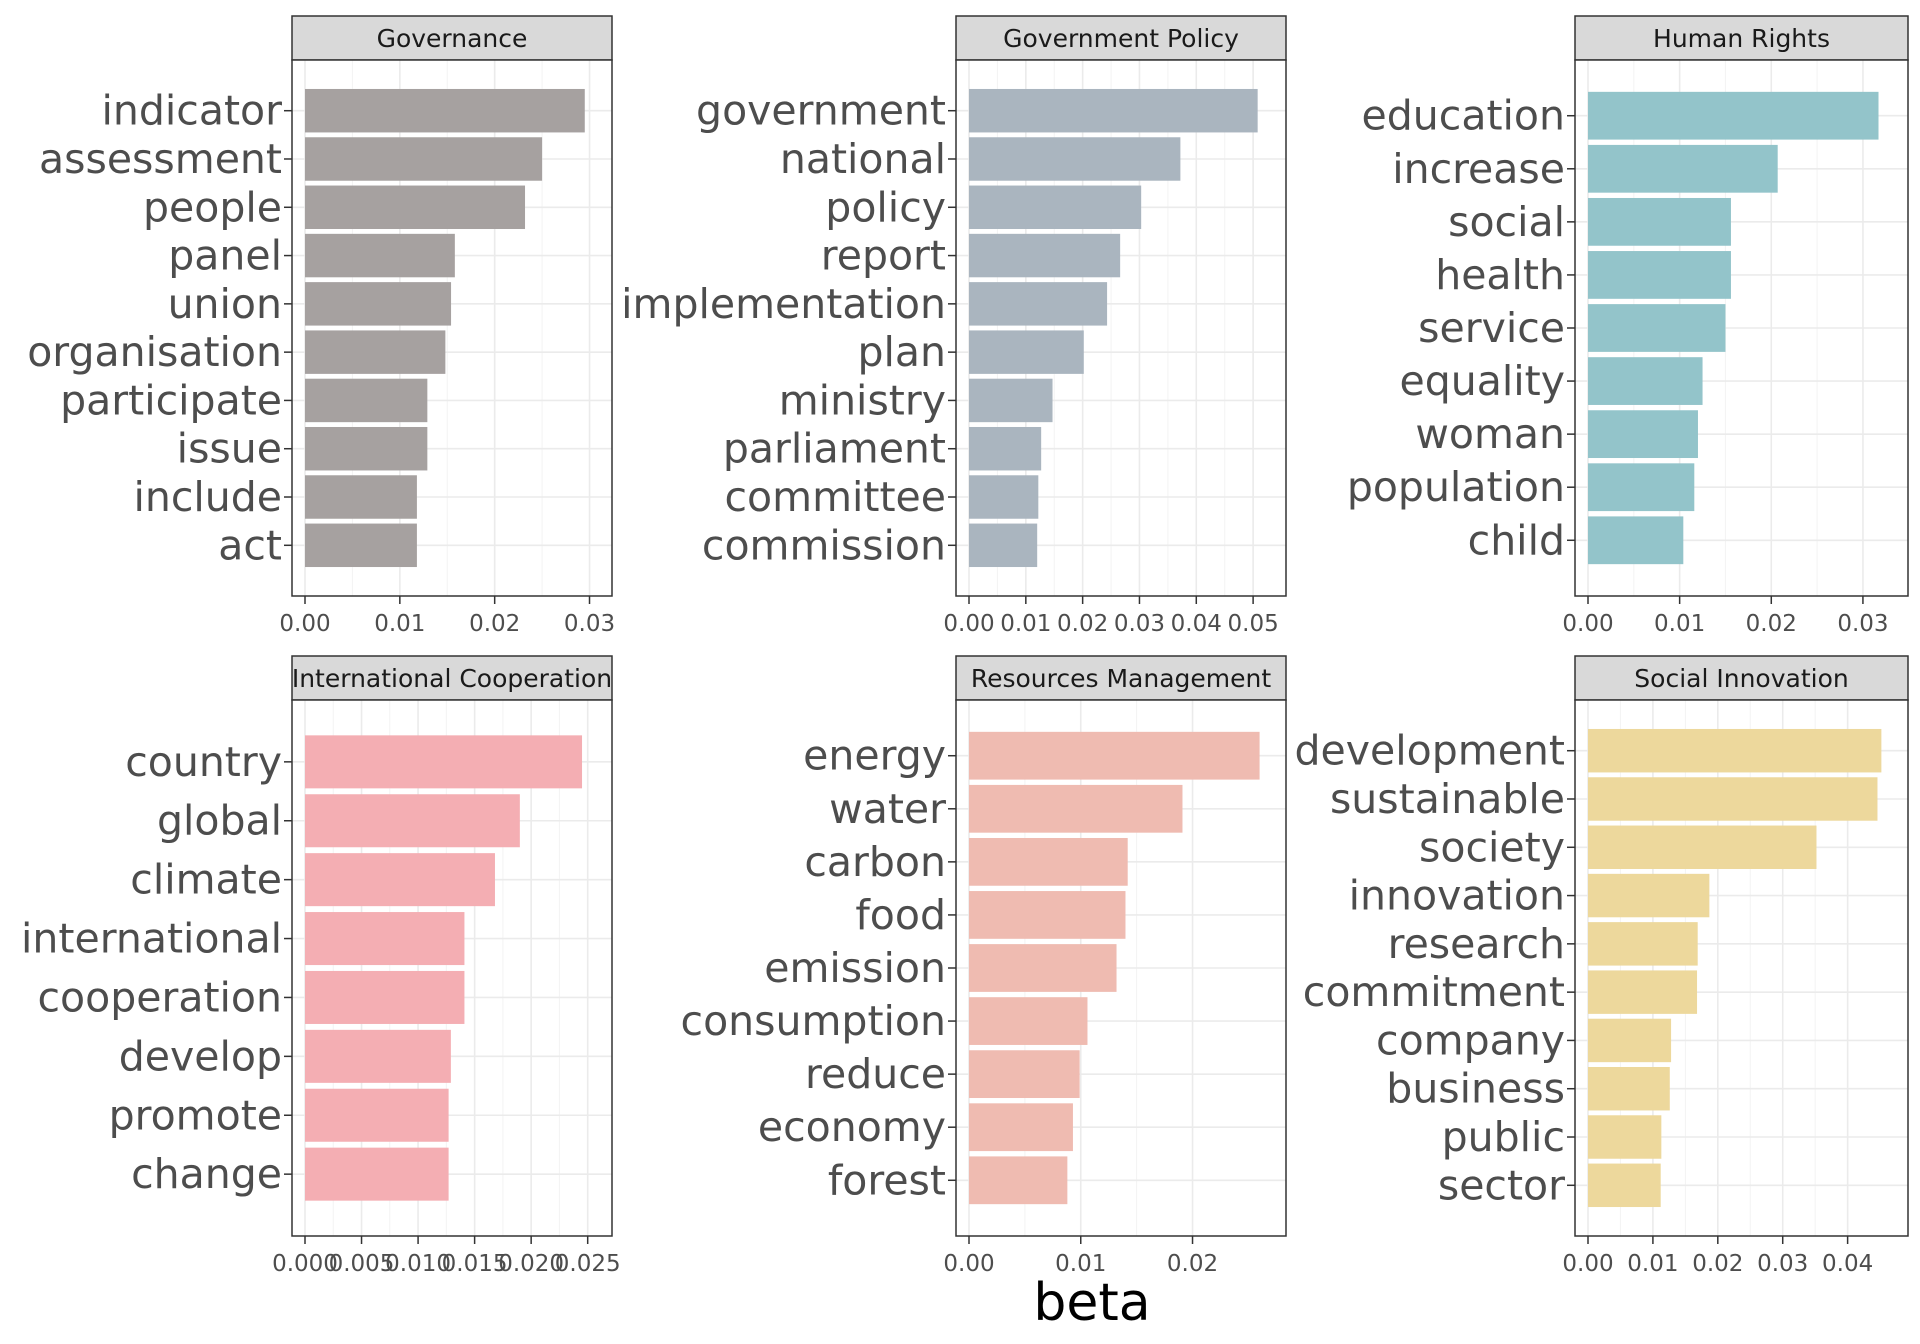 This screenshot has width=1920, height=1344. I want to click on y-tick-label: sector, so click(1501, 1185).